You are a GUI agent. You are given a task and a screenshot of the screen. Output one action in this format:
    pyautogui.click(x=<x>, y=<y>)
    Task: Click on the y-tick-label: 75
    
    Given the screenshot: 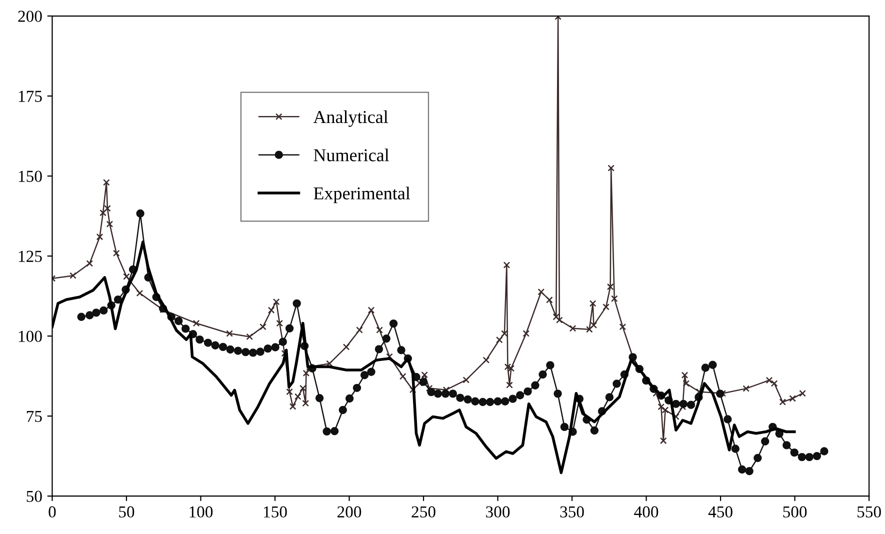 What is the action you would take?
    pyautogui.click(x=34, y=416)
    